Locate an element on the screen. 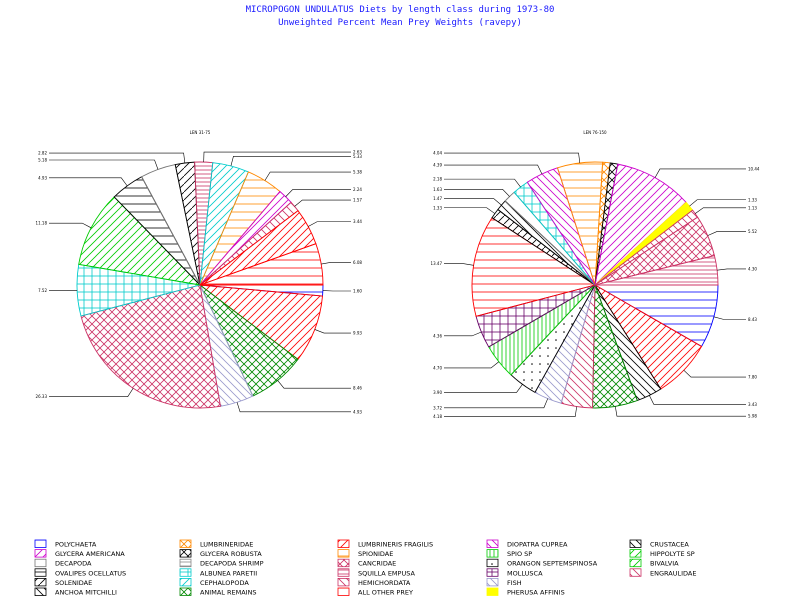 This screenshot has height=600, width=800. legend-label-21: MOLLUSCA is located at coordinates (525, 573).